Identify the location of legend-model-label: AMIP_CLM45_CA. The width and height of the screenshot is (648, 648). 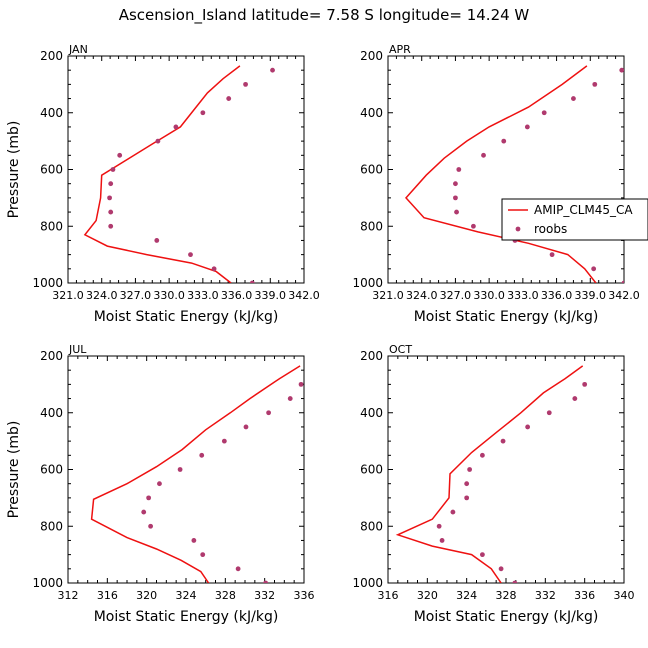
(583, 210).